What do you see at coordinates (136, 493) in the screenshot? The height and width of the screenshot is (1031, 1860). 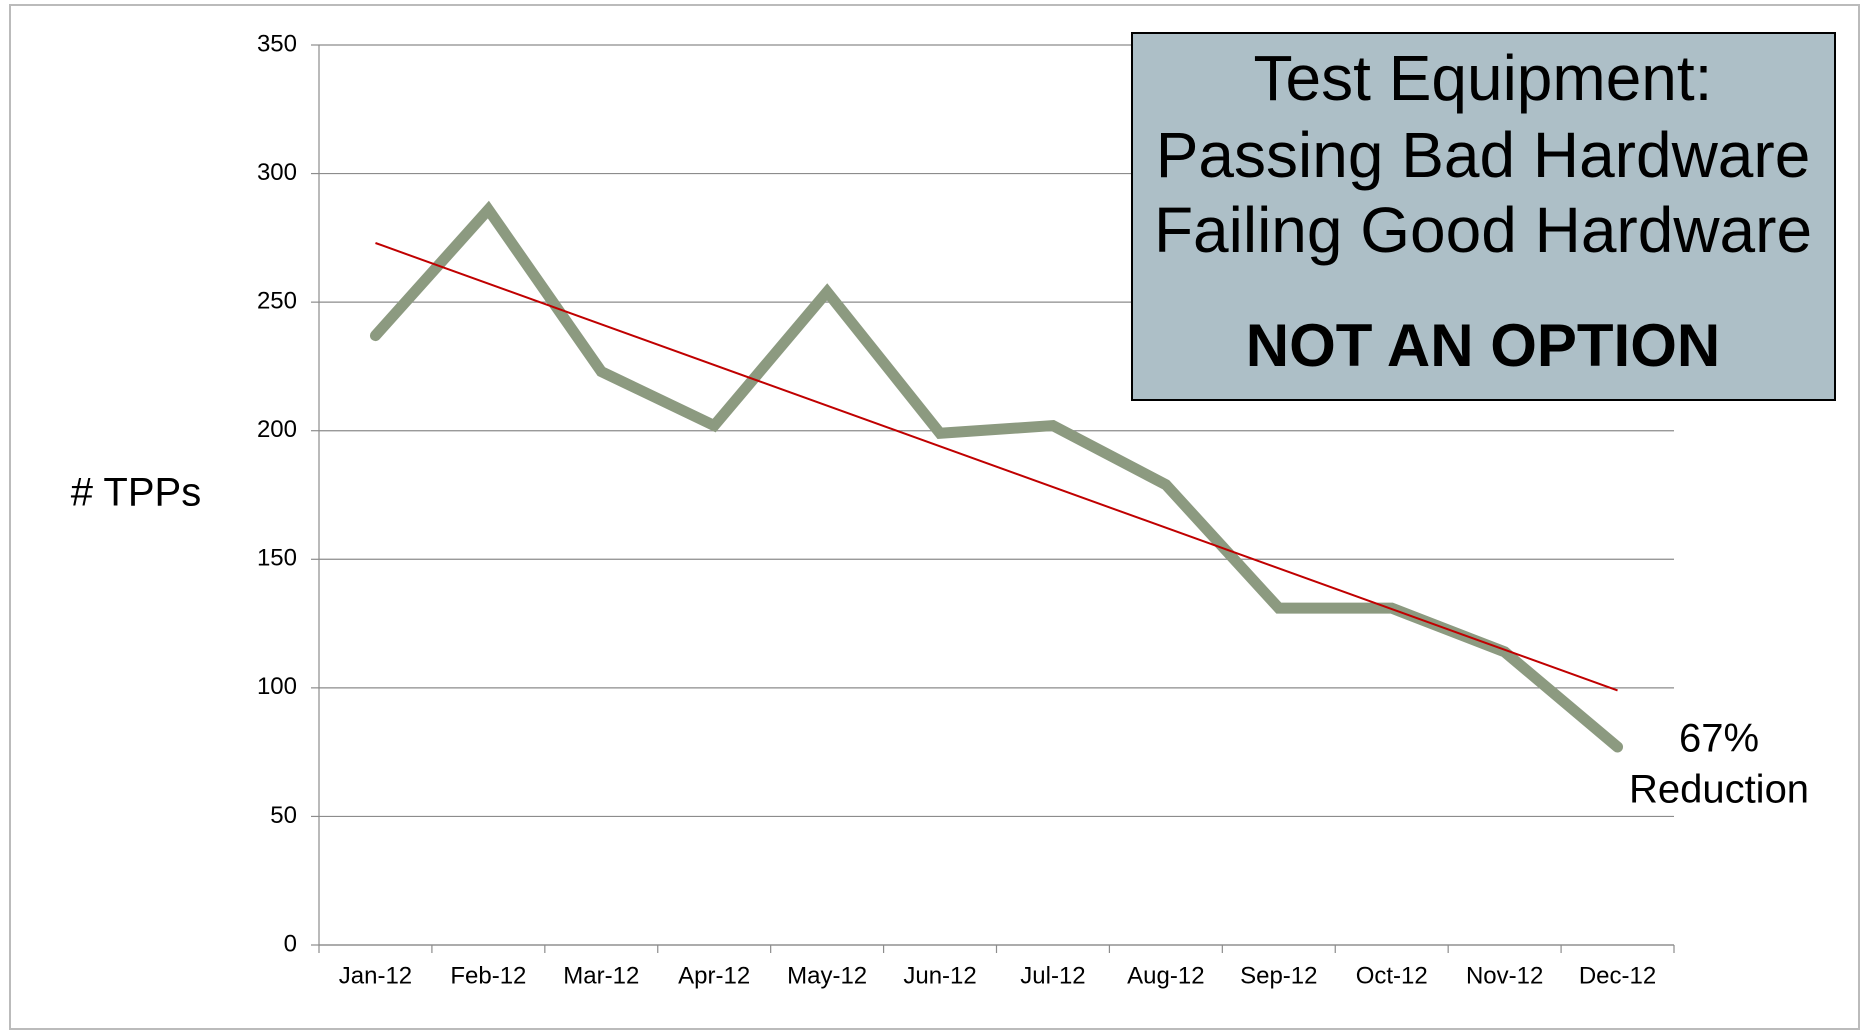 I see `y-axis-label: # TPPs` at bounding box center [136, 493].